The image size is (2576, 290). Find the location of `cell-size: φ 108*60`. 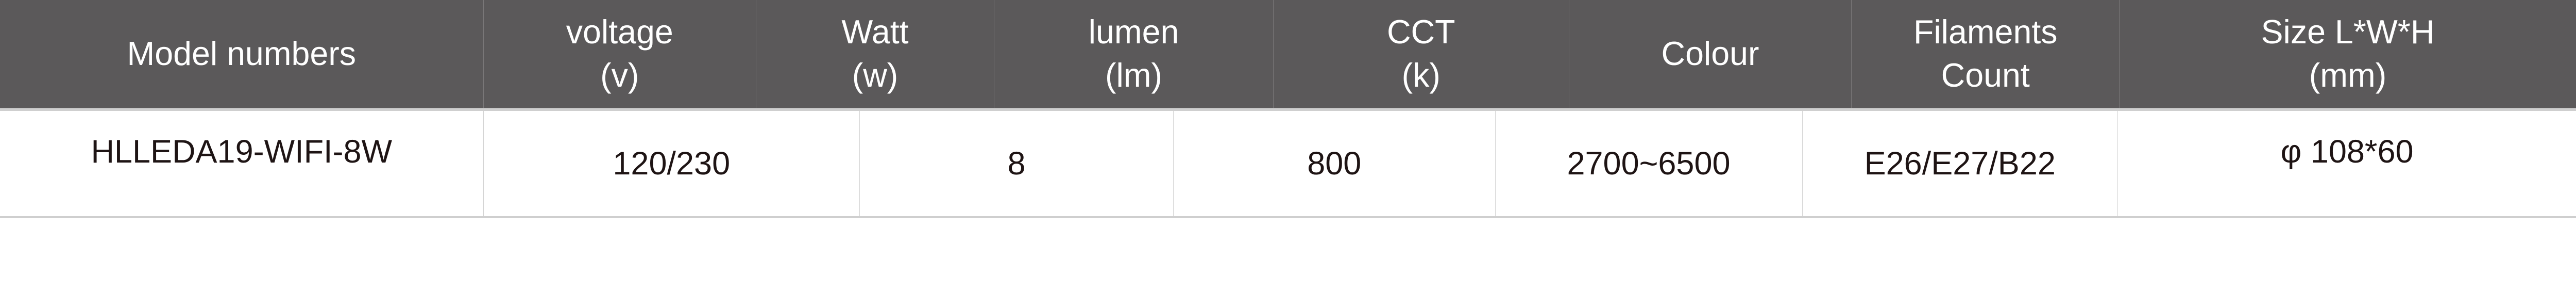

cell-size: φ 108*60 is located at coordinates (2347, 163).